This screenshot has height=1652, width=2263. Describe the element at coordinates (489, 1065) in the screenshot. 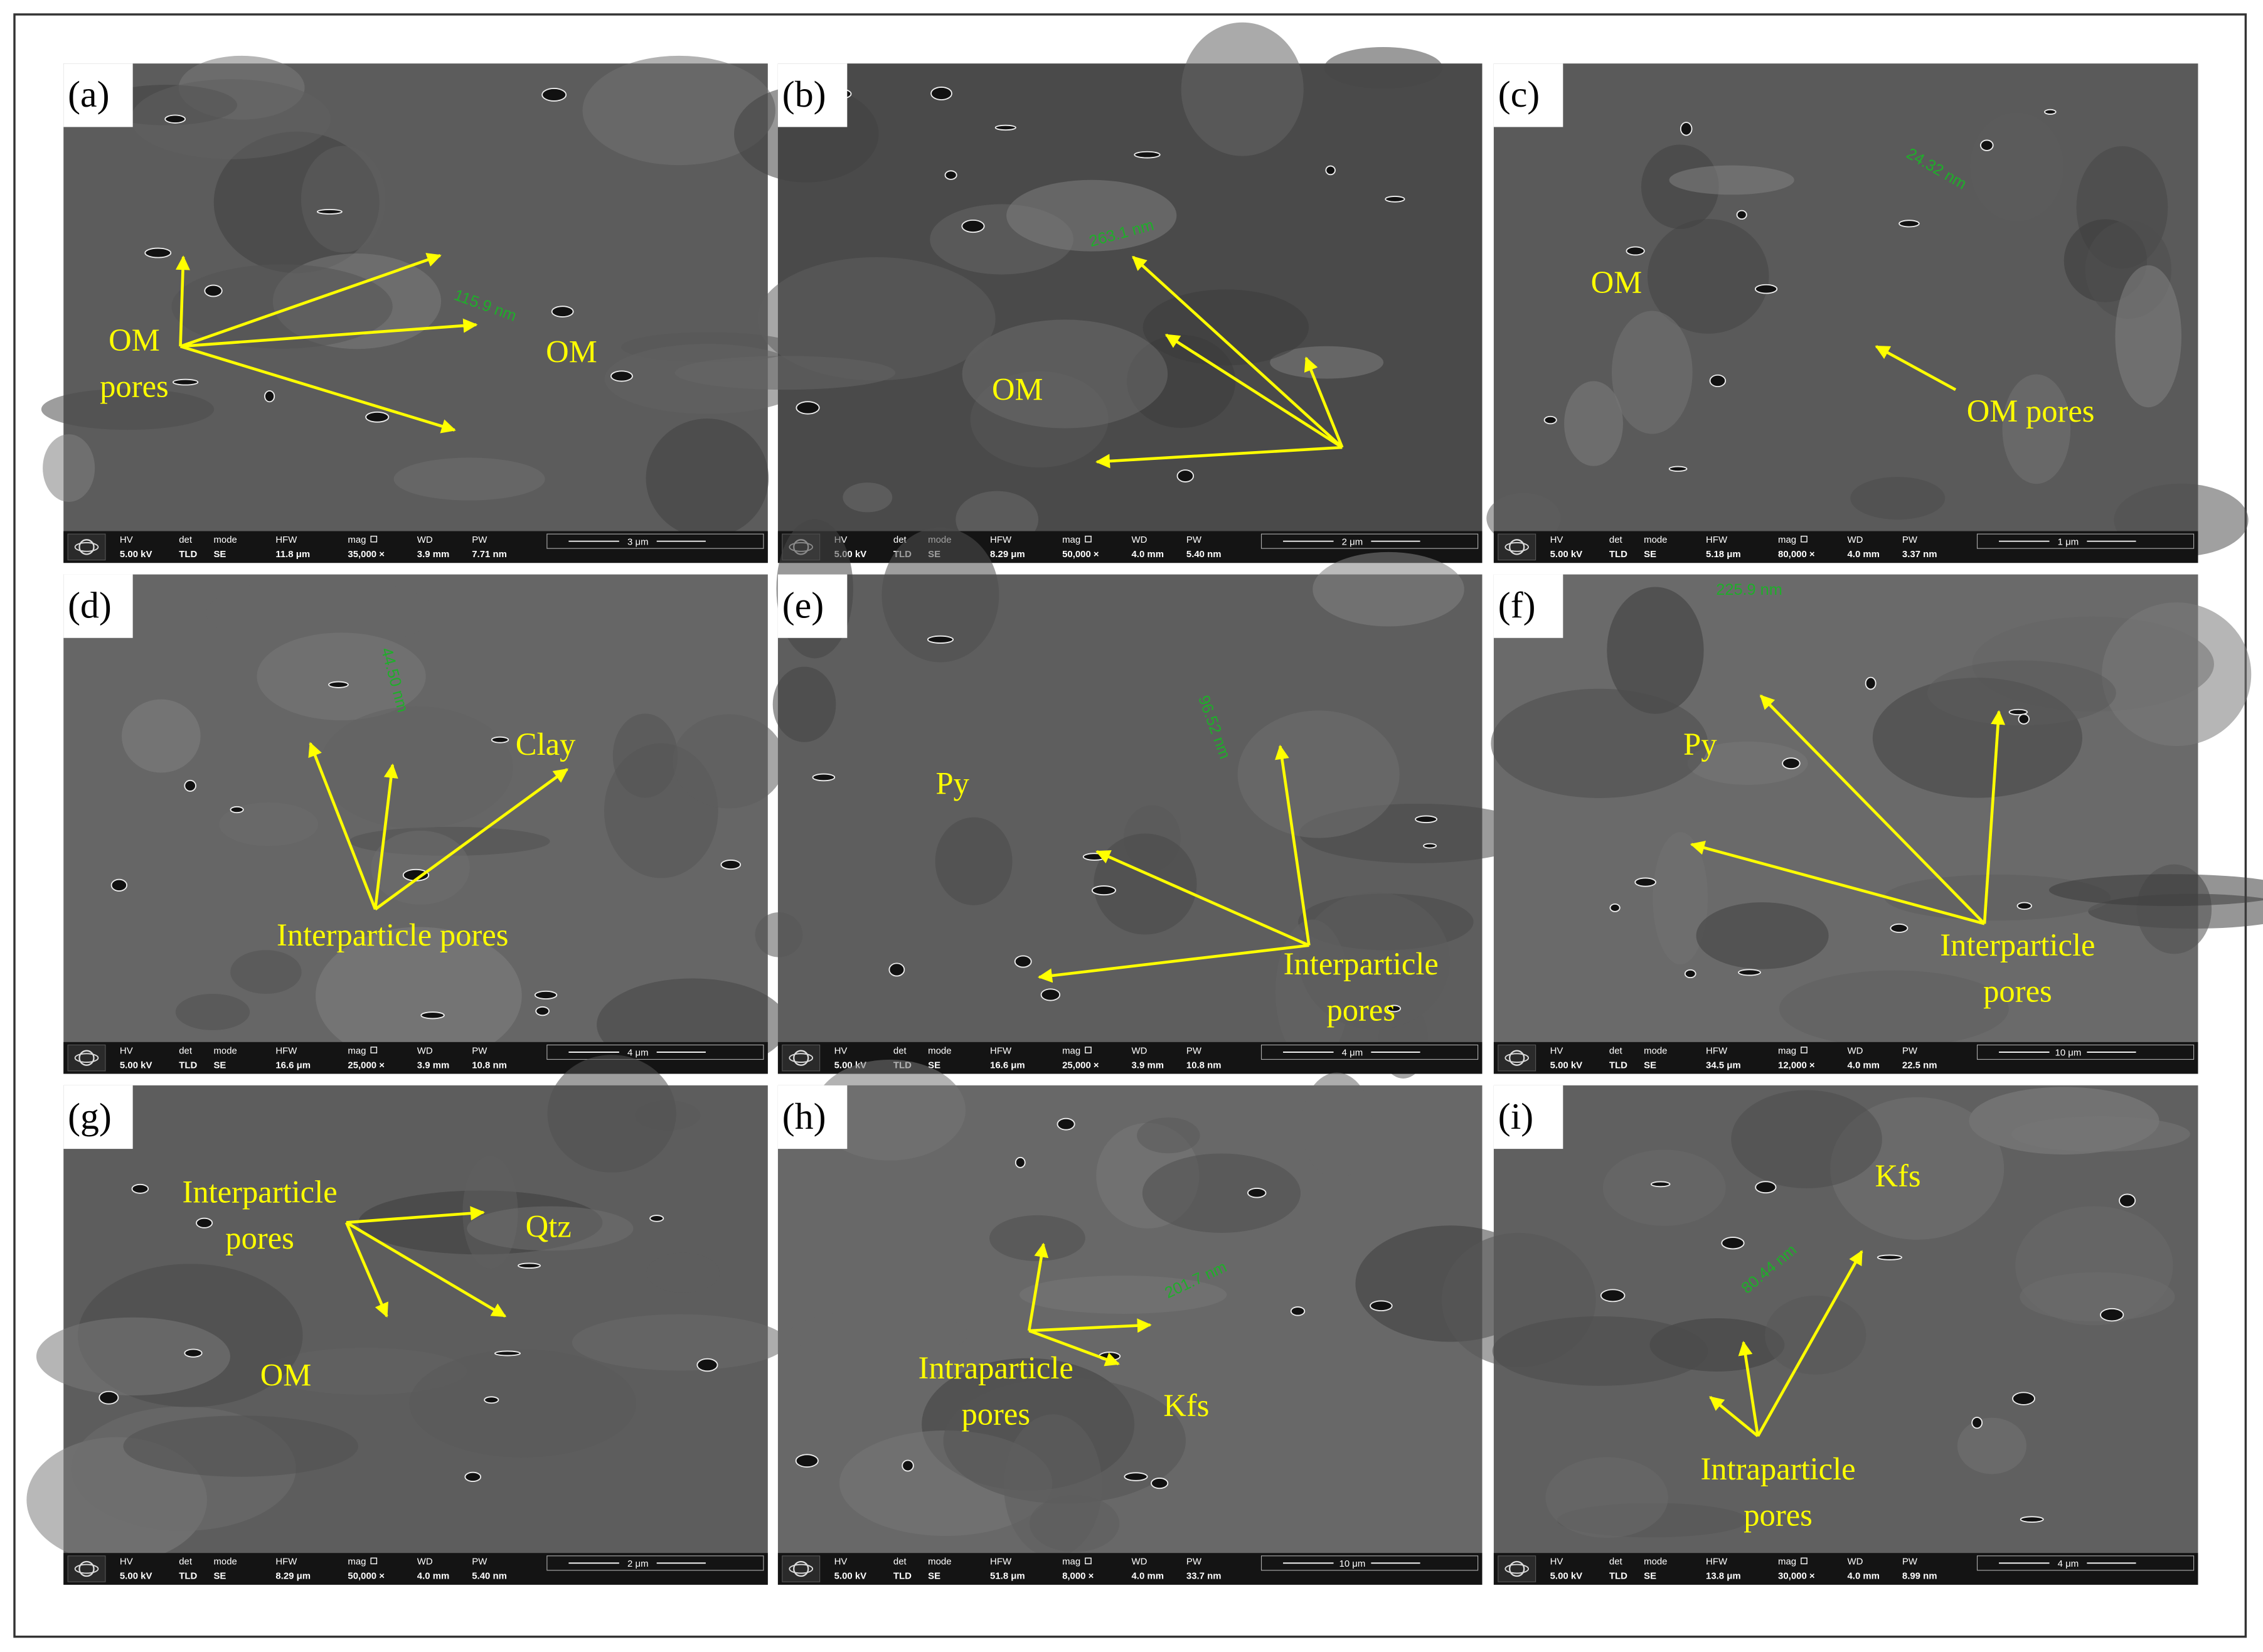

I see `info-value: 10.8 nm` at that location.